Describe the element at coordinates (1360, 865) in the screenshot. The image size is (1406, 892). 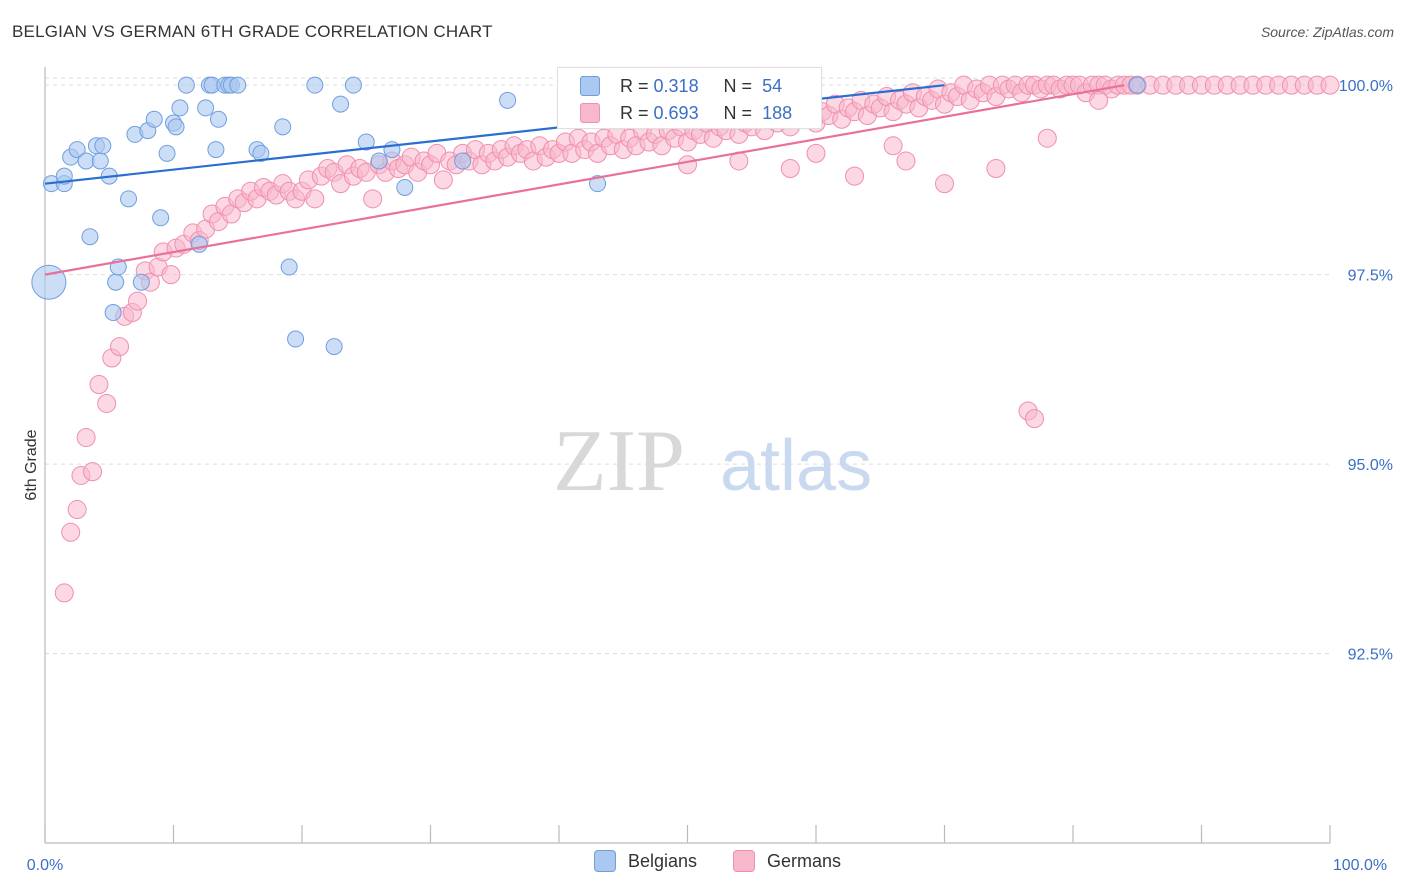
I see `x-tick-label-max: 100.0%` at that location.